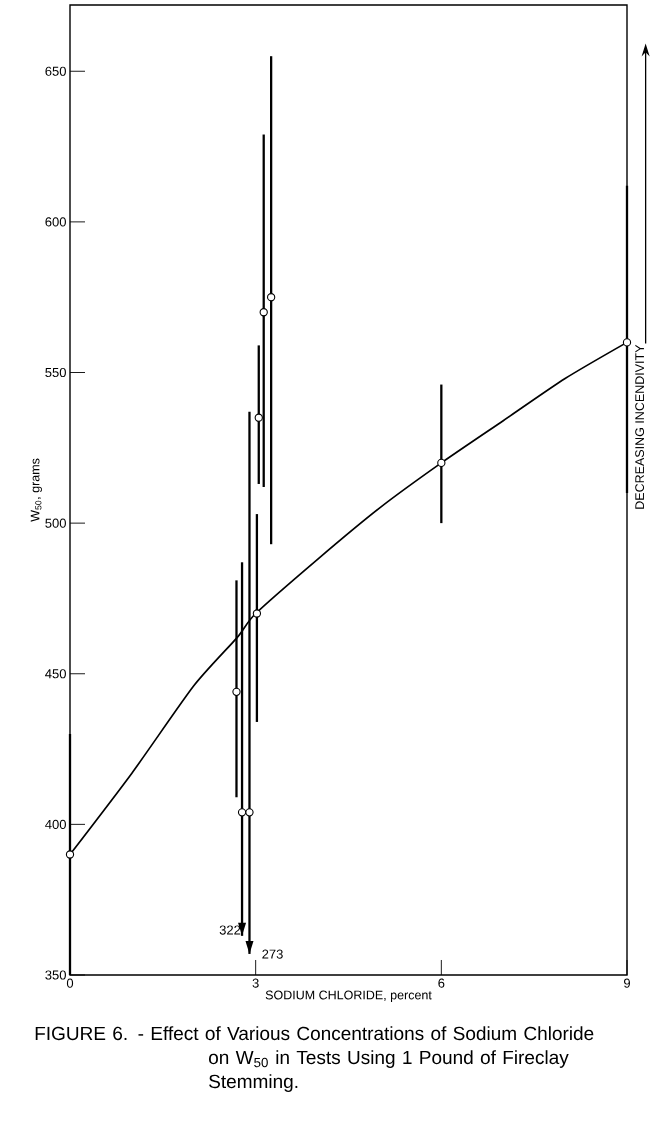 The height and width of the screenshot is (1140, 658). What do you see at coordinates (55, 674) in the screenshot?
I see `y-tick-label: 450` at bounding box center [55, 674].